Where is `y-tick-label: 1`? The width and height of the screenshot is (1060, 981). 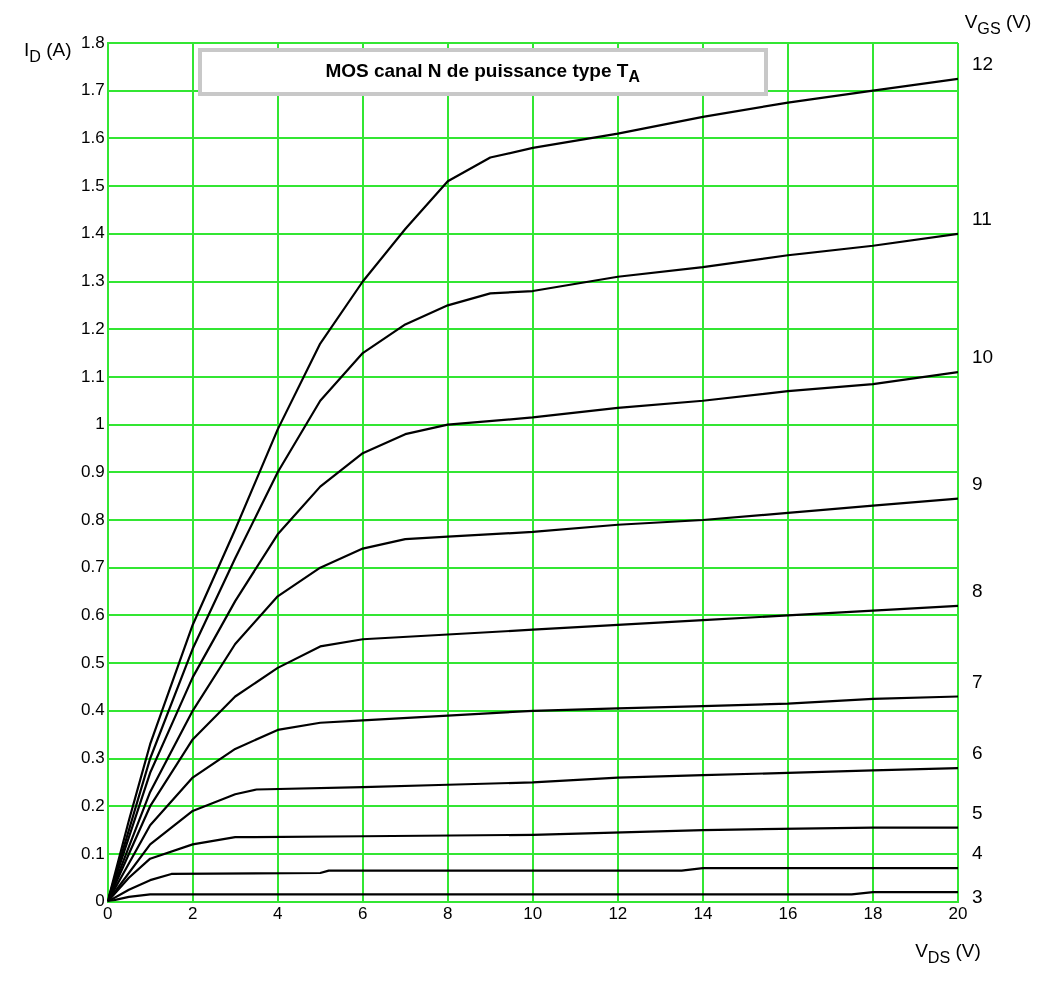
y-tick-label: 1 is located at coordinates (100, 424).